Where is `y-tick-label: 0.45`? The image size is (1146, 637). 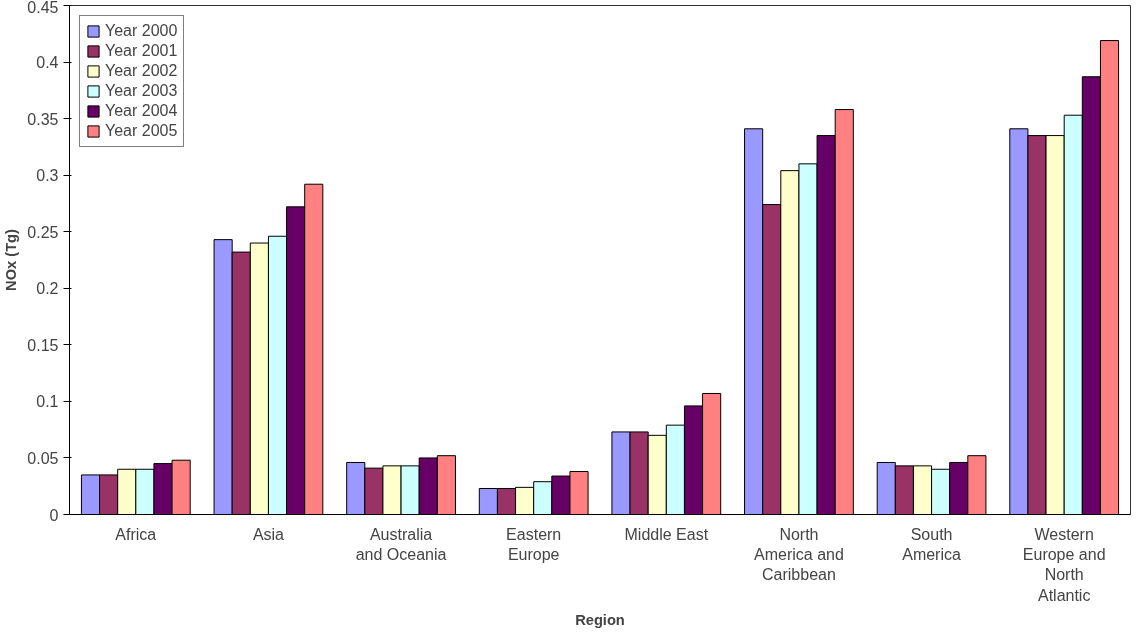 y-tick-label: 0.45 is located at coordinates (43, 8).